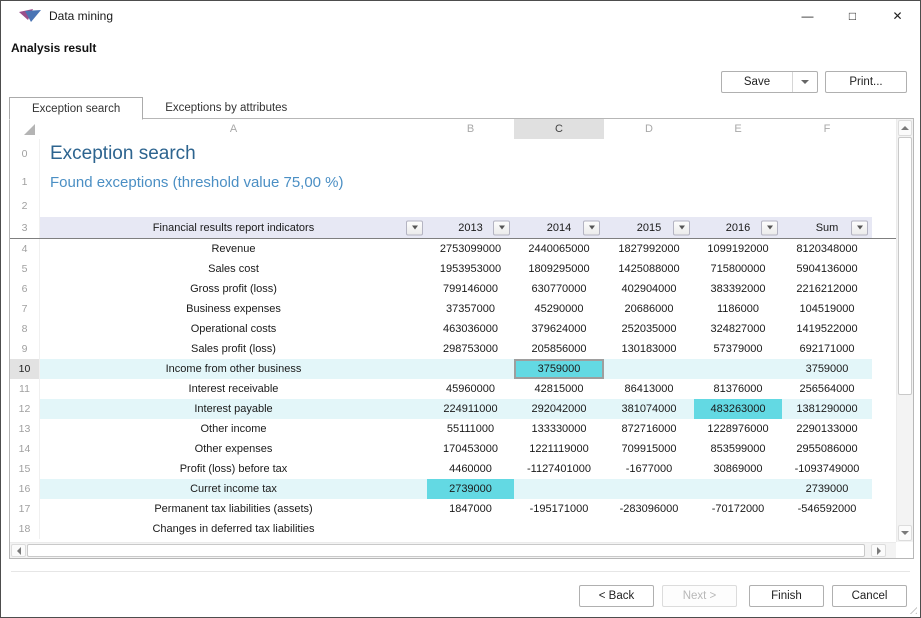  Describe the element at coordinates (559, 329) in the screenshot. I see `value-cell: 379624000` at that location.